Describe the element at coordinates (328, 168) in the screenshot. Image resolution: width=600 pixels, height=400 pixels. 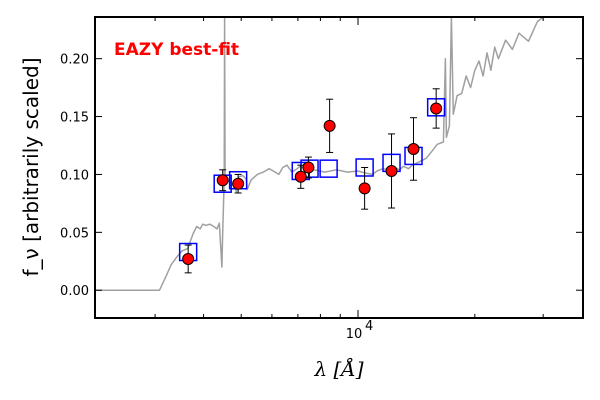
I see `model-flux-square` at that location.